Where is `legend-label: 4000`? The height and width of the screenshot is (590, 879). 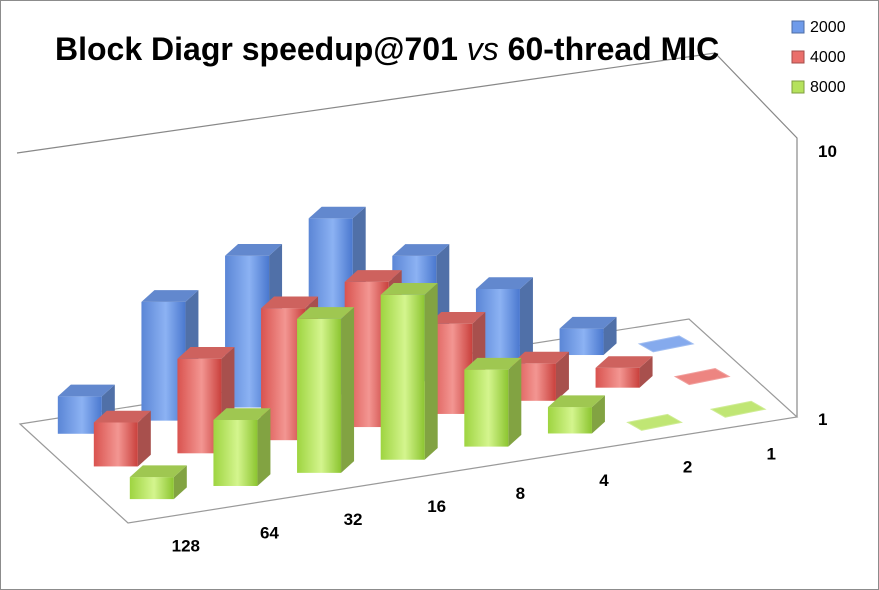 legend-label: 4000 is located at coordinates (828, 57).